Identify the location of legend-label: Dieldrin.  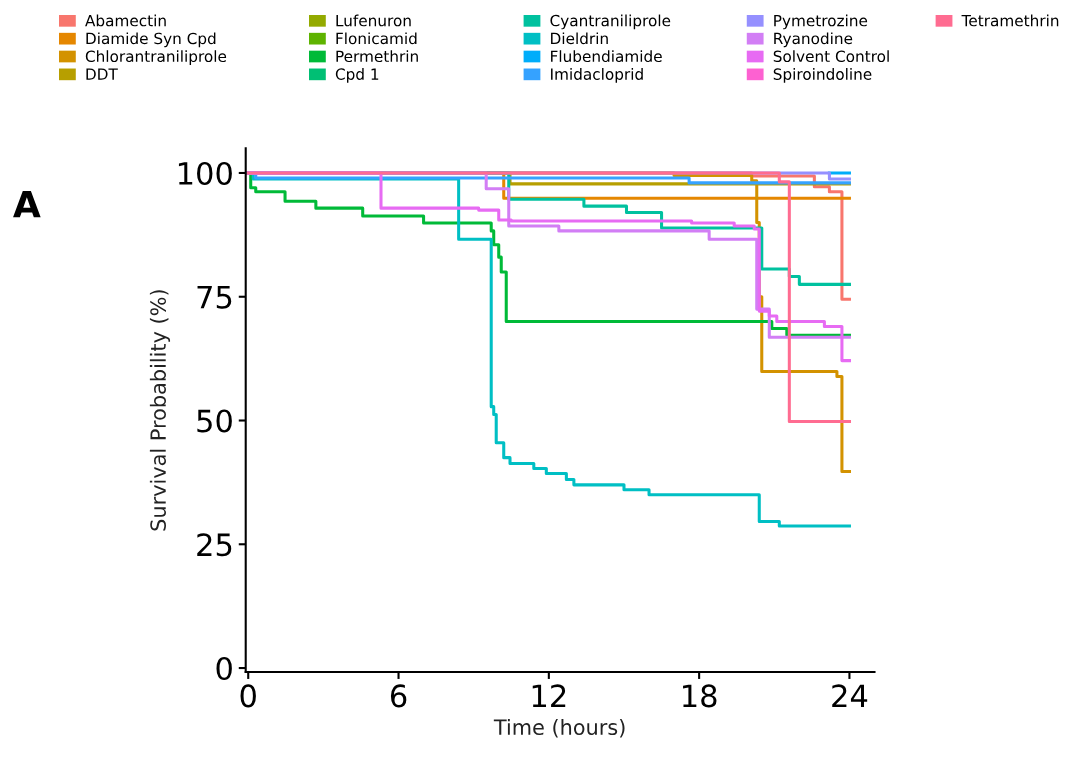
(579, 38).